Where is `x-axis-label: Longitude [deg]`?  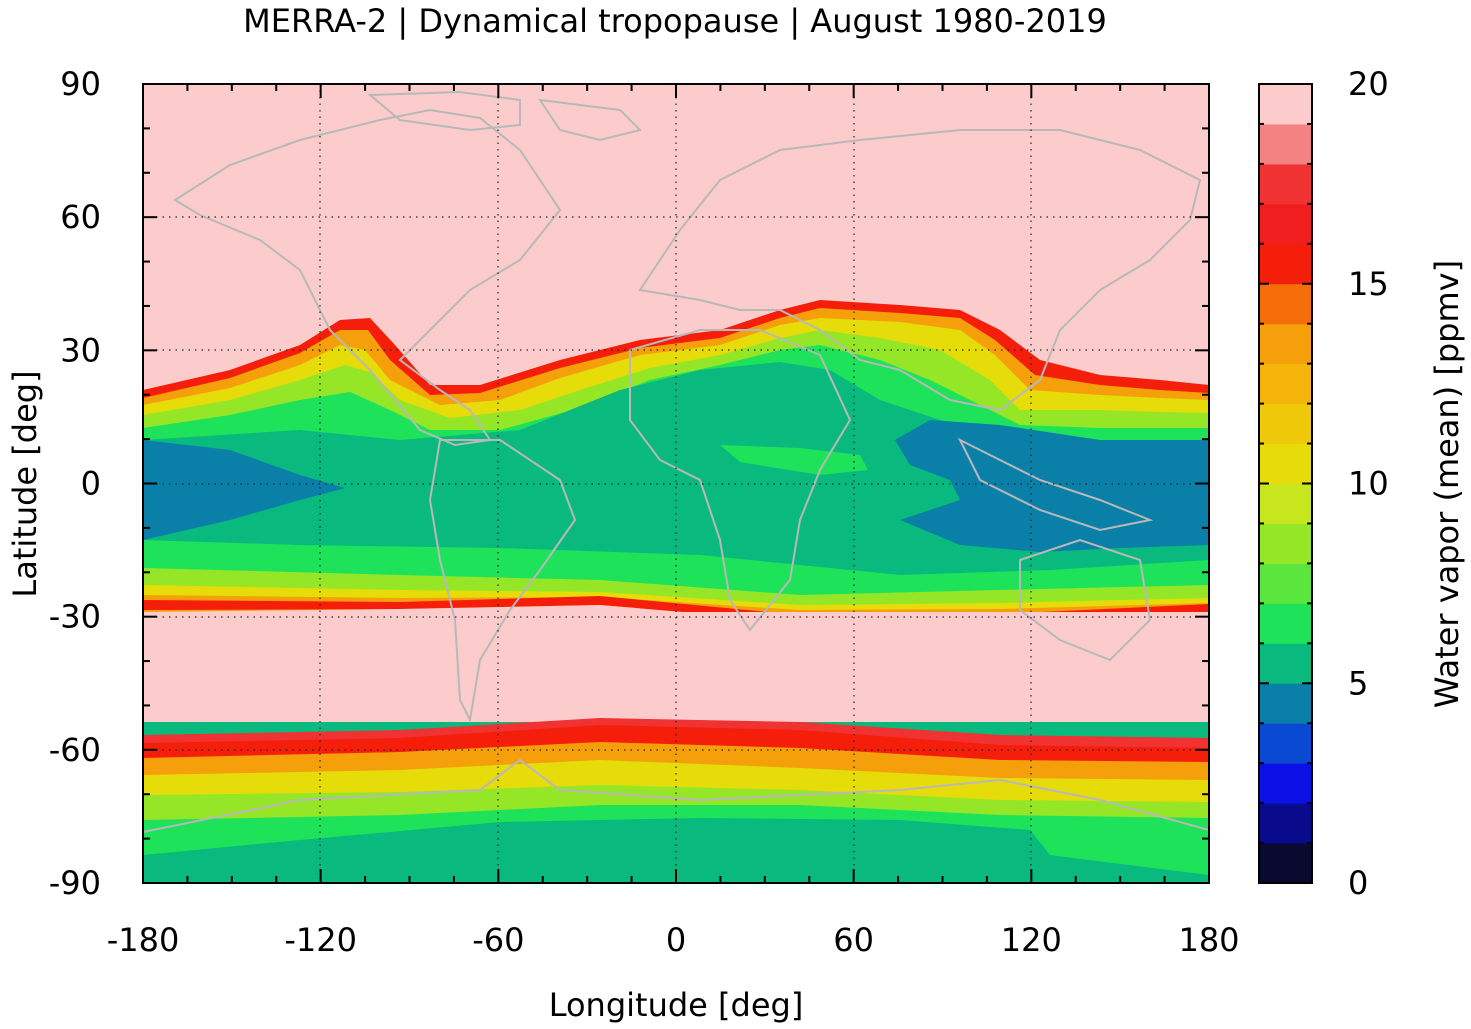
x-axis-label: Longitude [deg] is located at coordinates (676, 1005).